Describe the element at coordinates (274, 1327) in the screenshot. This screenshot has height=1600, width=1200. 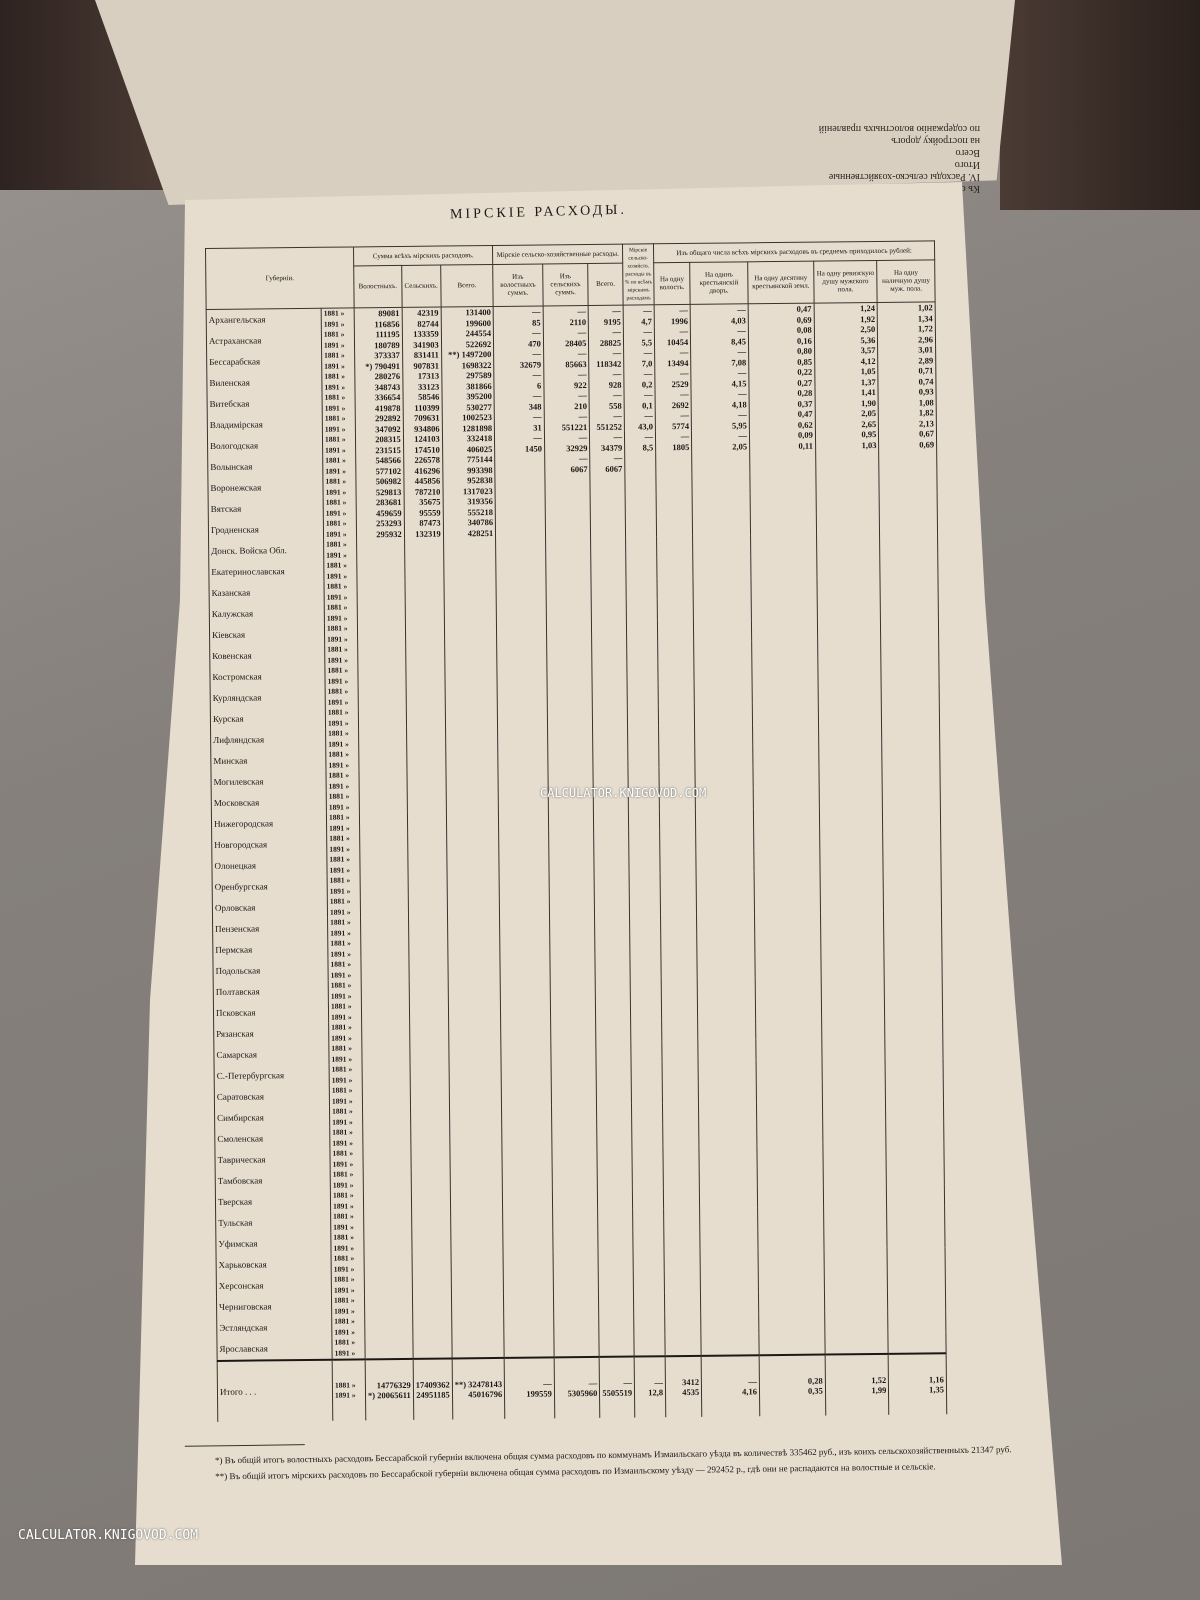
I see `gubernia-name: Эстляндская` at that location.